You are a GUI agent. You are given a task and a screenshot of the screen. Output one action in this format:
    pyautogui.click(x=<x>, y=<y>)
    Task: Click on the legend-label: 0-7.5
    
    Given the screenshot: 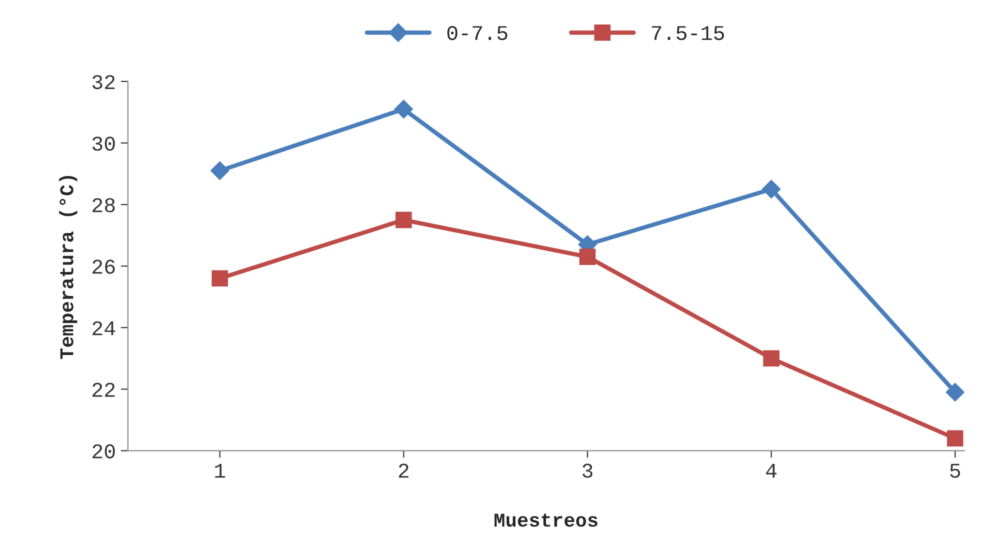 What is the action you would take?
    pyautogui.click(x=477, y=33)
    